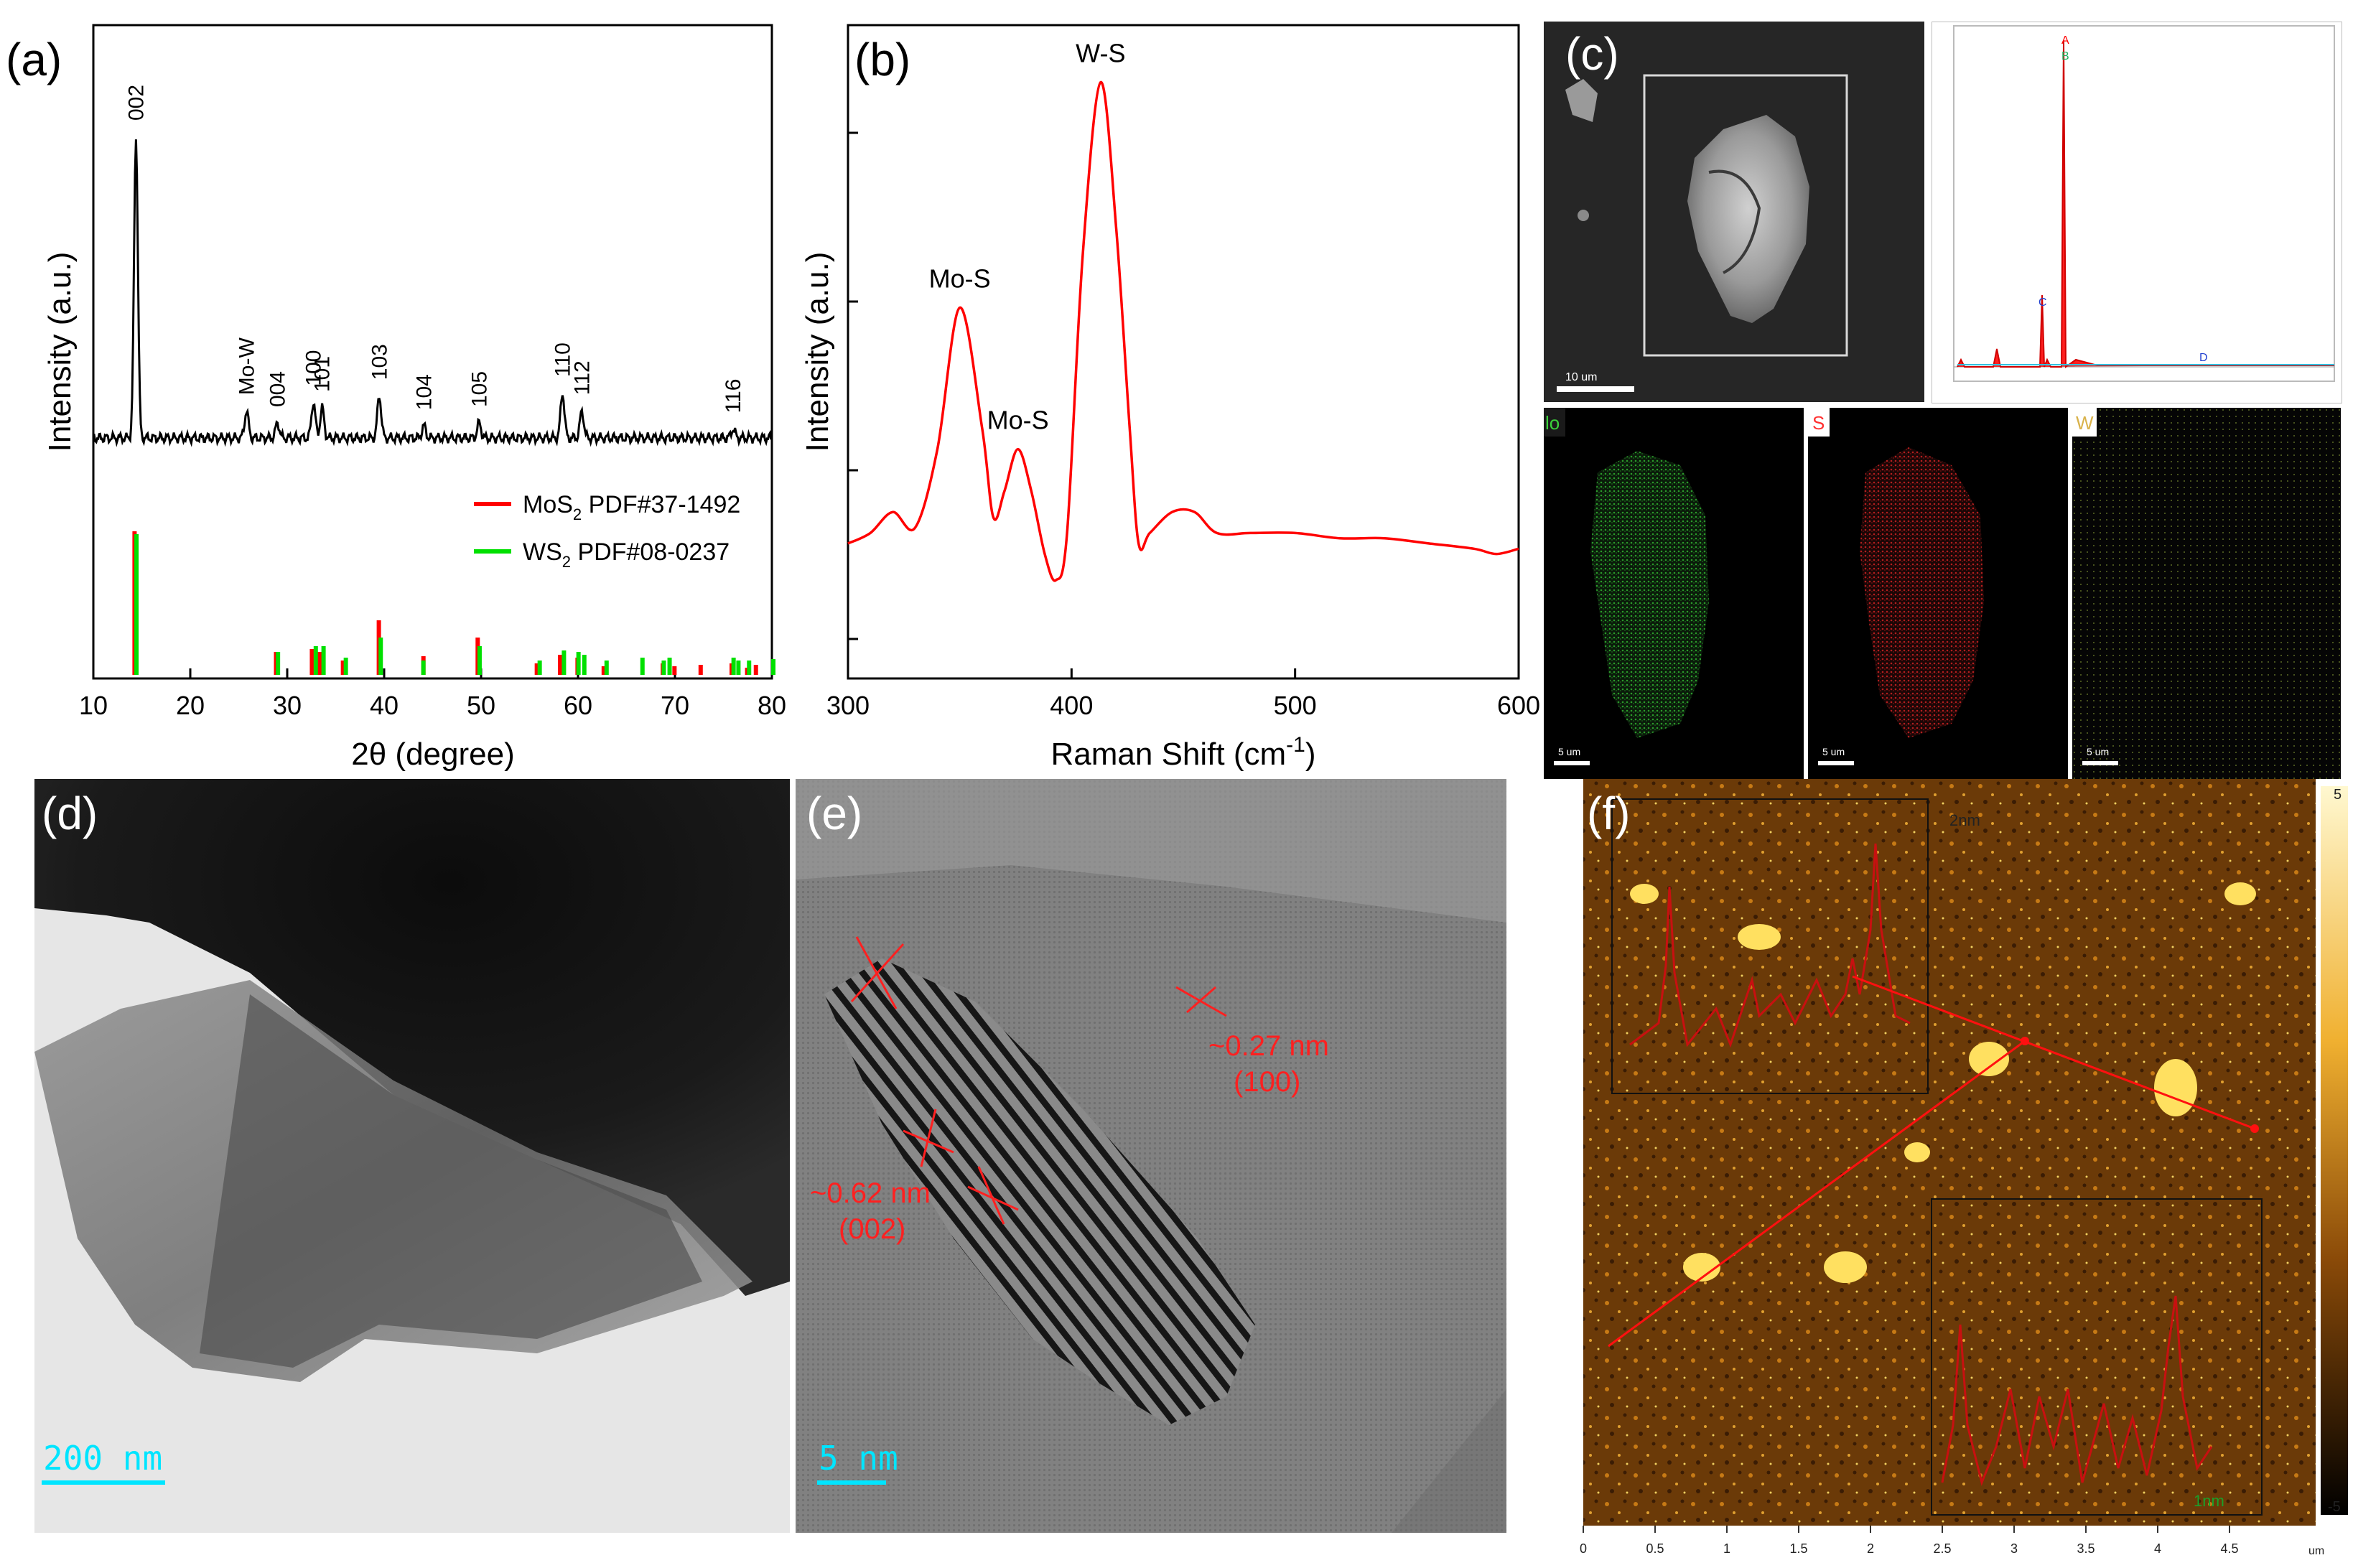 The height and width of the screenshot is (1568, 2353). Describe the element at coordinates (2209, 1501) in the screenshot. I see `inset-scale-label: 1nm` at that location.